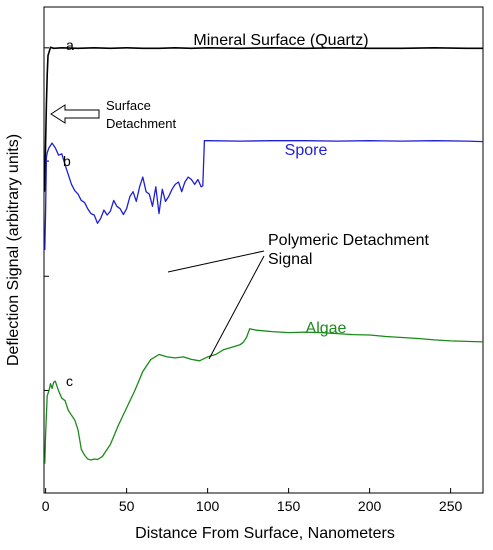  What do you see at coordinates (208, 506) in the screenshot?
I see `x-tick-label: 100` at bounding box center [208, 506].